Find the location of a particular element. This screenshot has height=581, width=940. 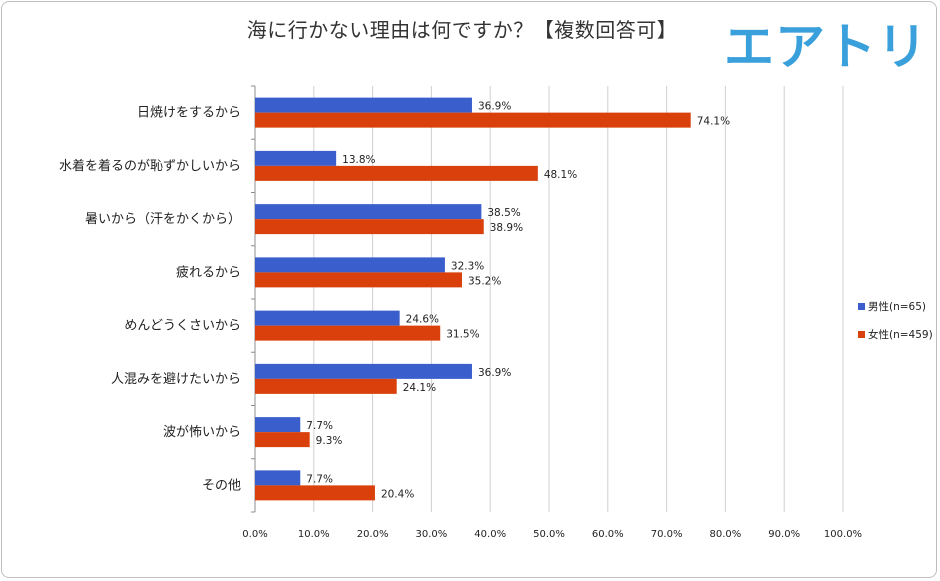

data-label: 13.8% is located at coordinates (358, 160).